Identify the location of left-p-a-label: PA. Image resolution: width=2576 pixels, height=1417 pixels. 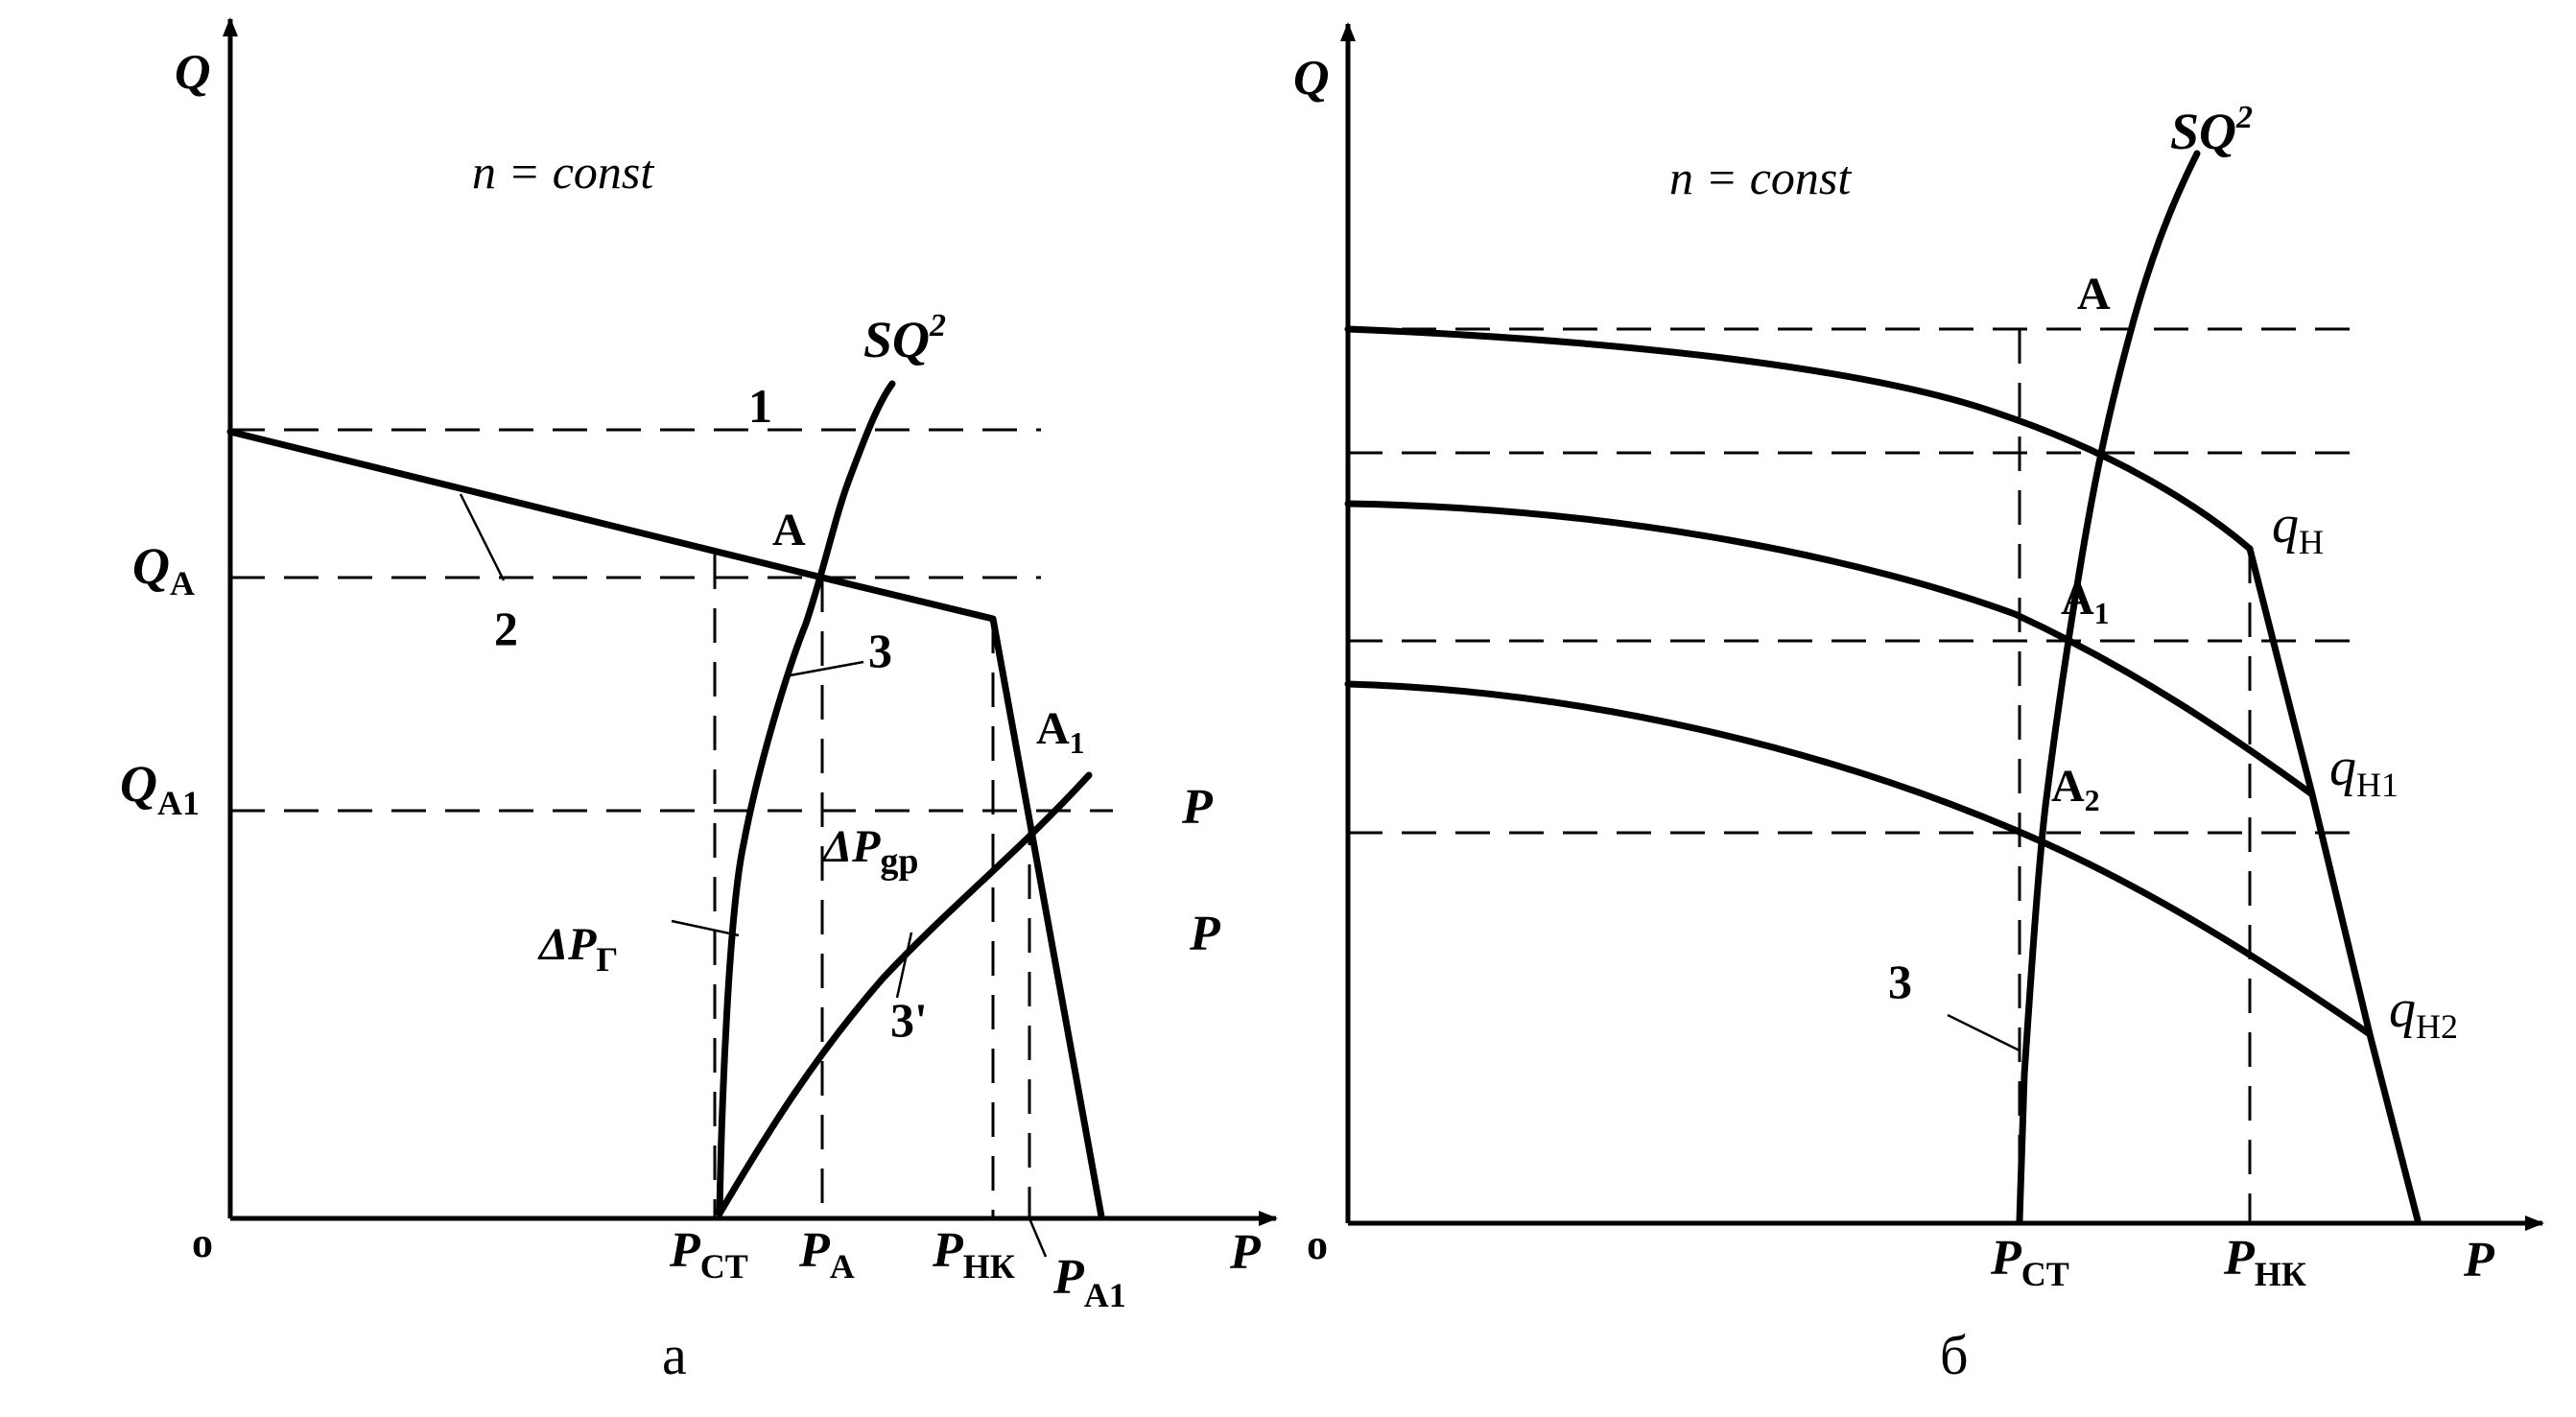
(826, 1254).